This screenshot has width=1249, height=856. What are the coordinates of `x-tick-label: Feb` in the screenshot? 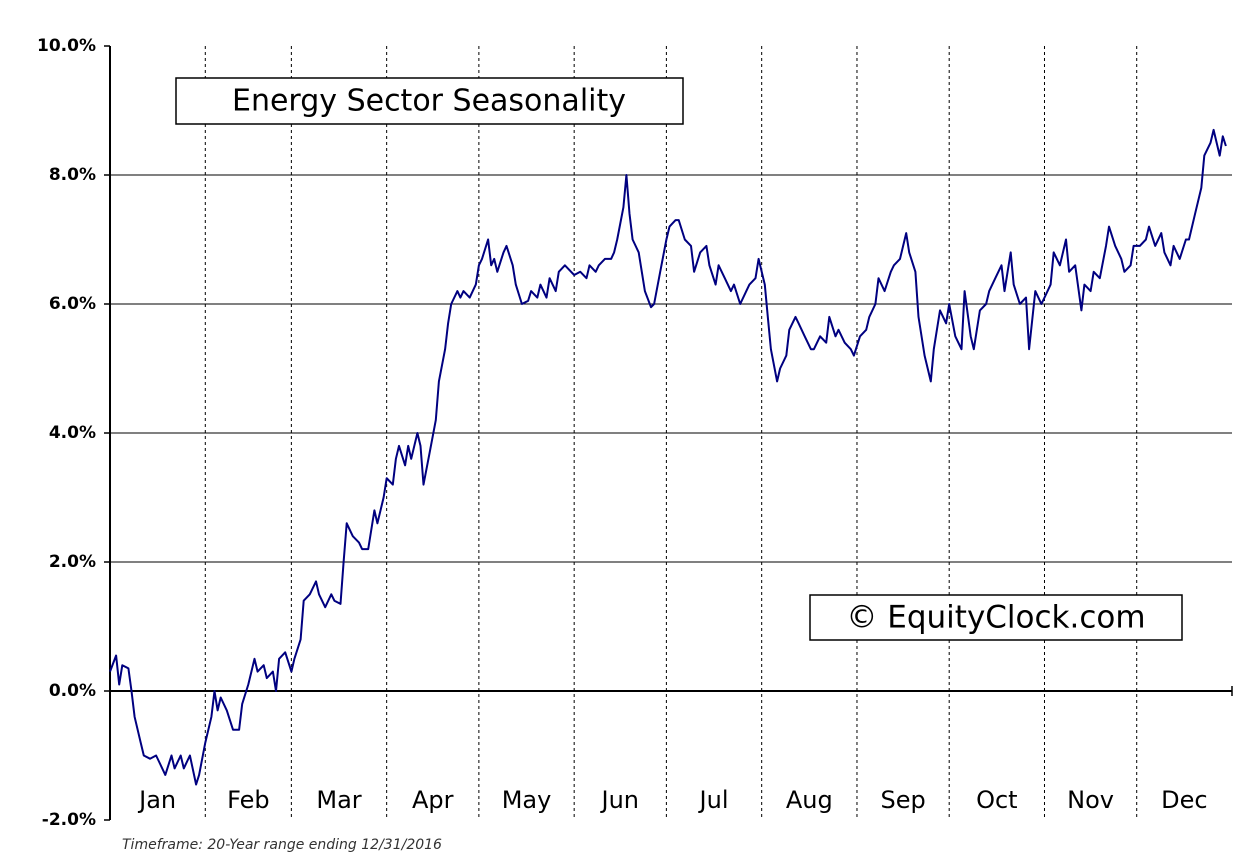 It's located at (248, 800).